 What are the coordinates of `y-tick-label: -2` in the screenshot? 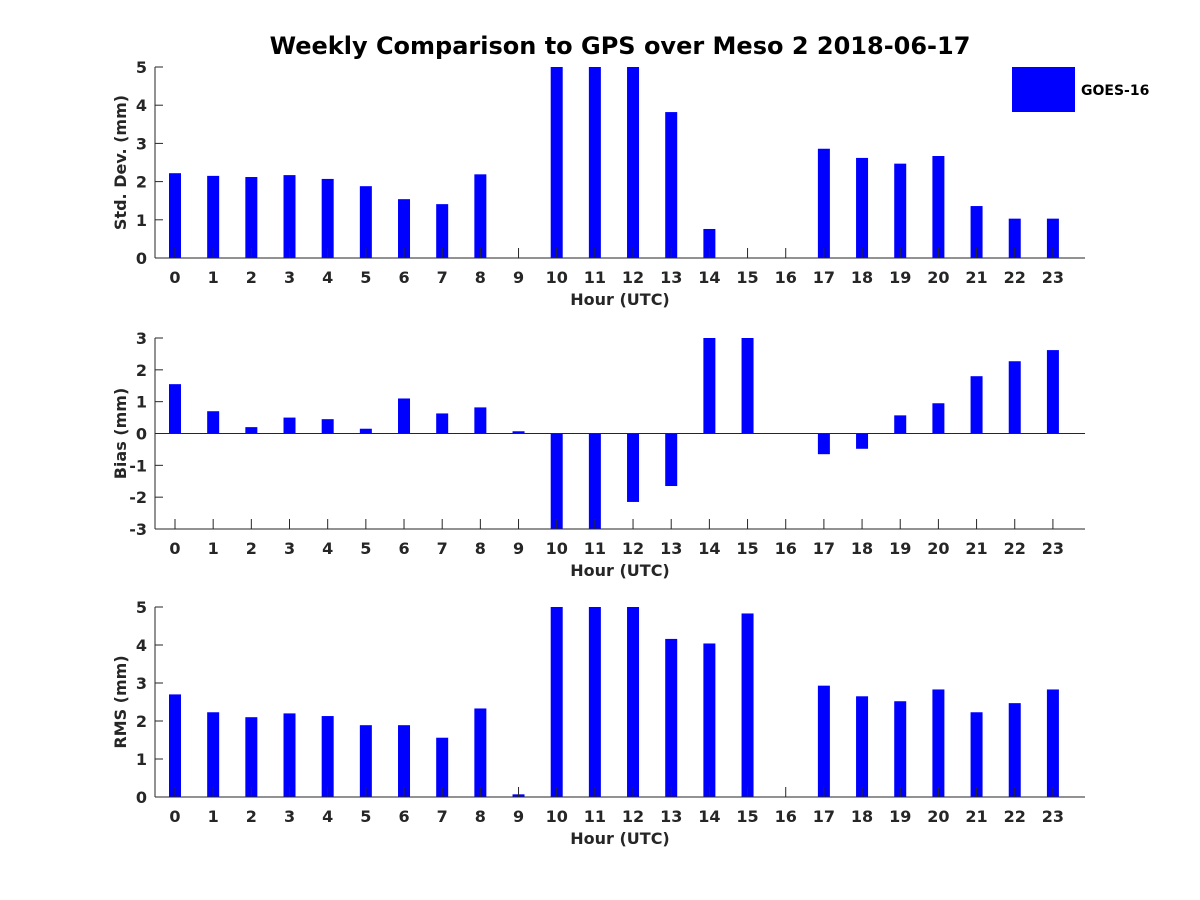 It's located at (138, 497).